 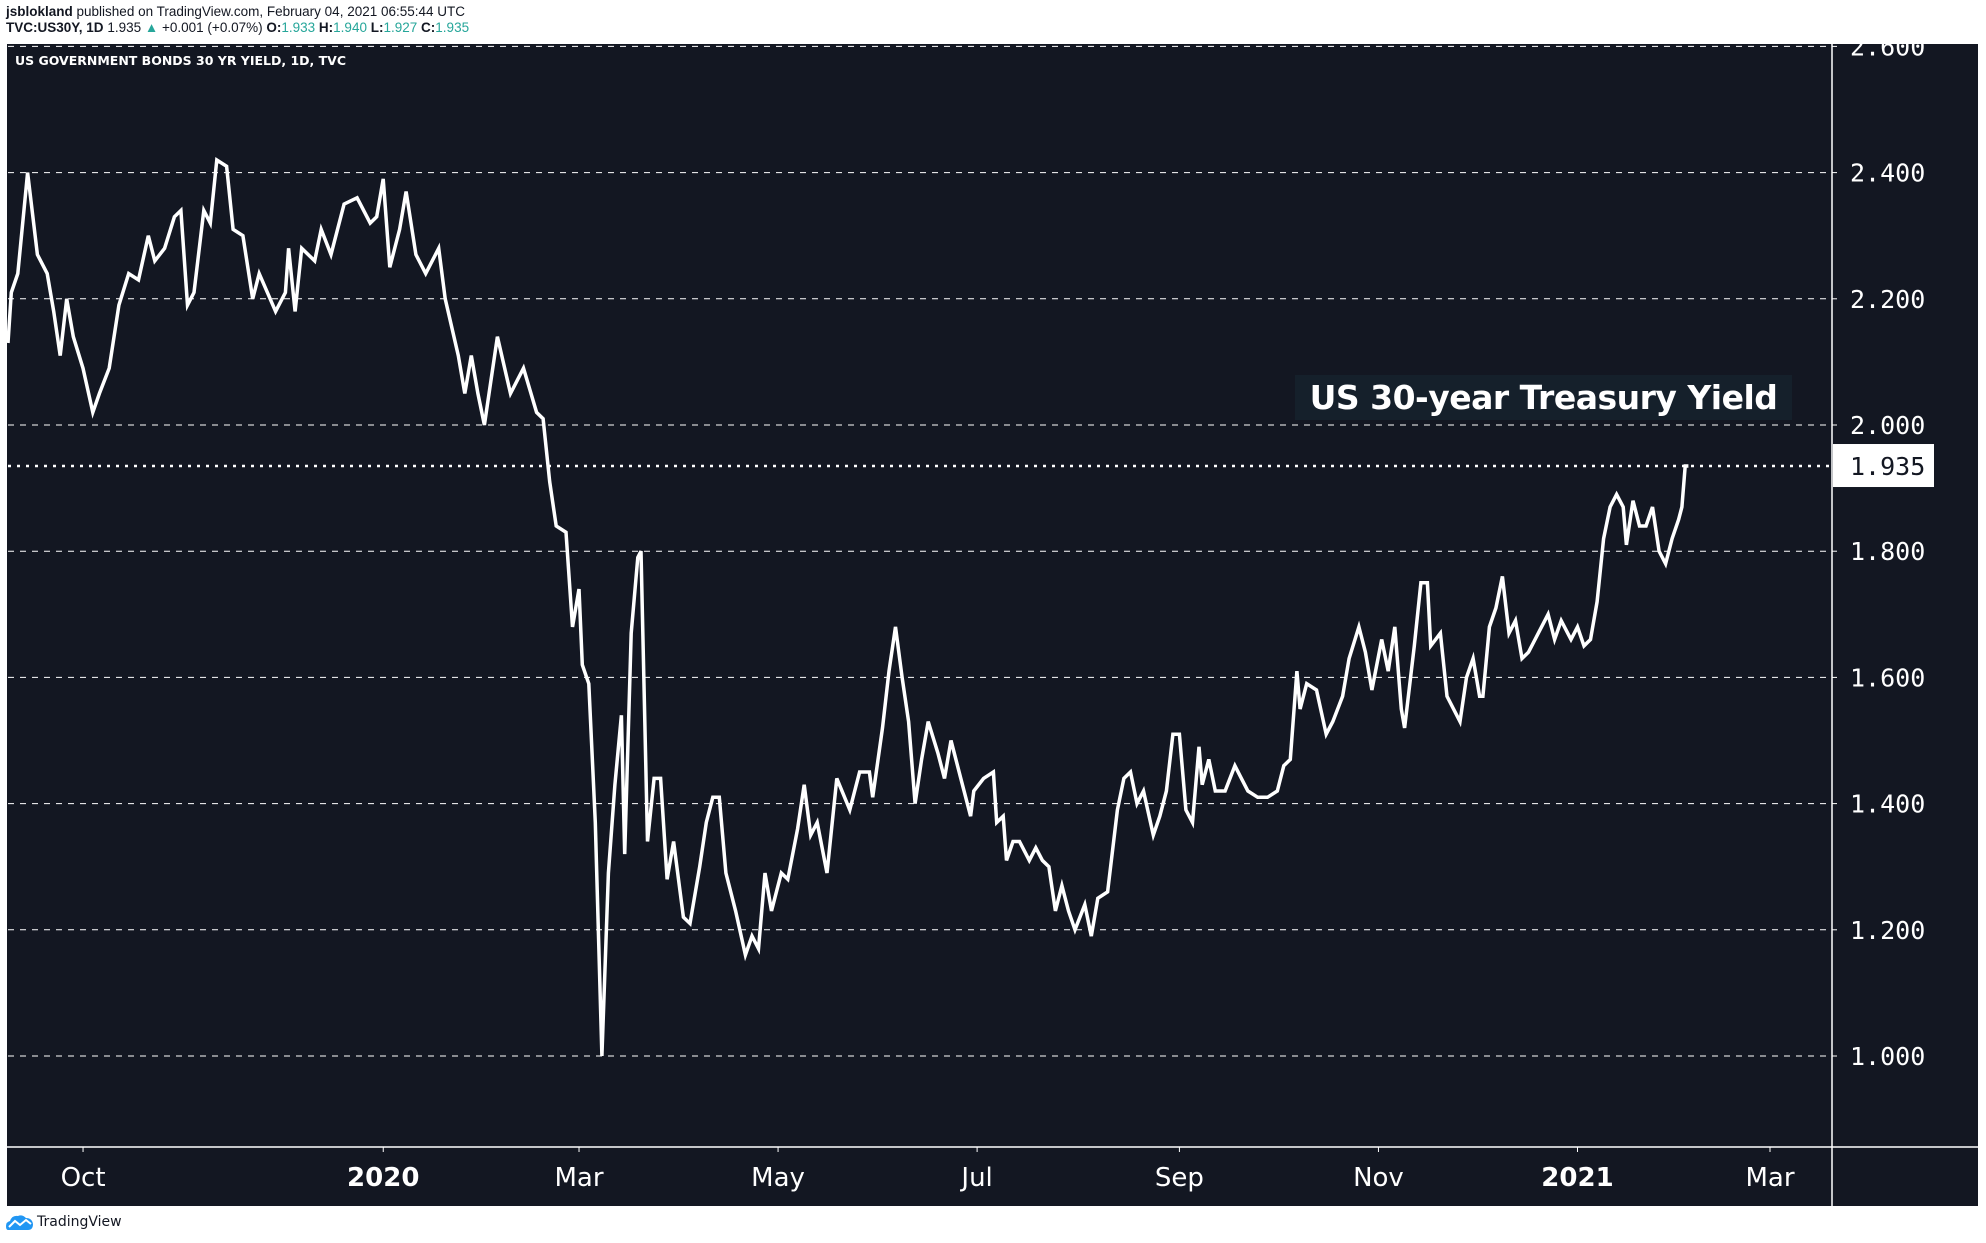 I want to click on tradingview-logo-icon, so click(x=19, y=1222).